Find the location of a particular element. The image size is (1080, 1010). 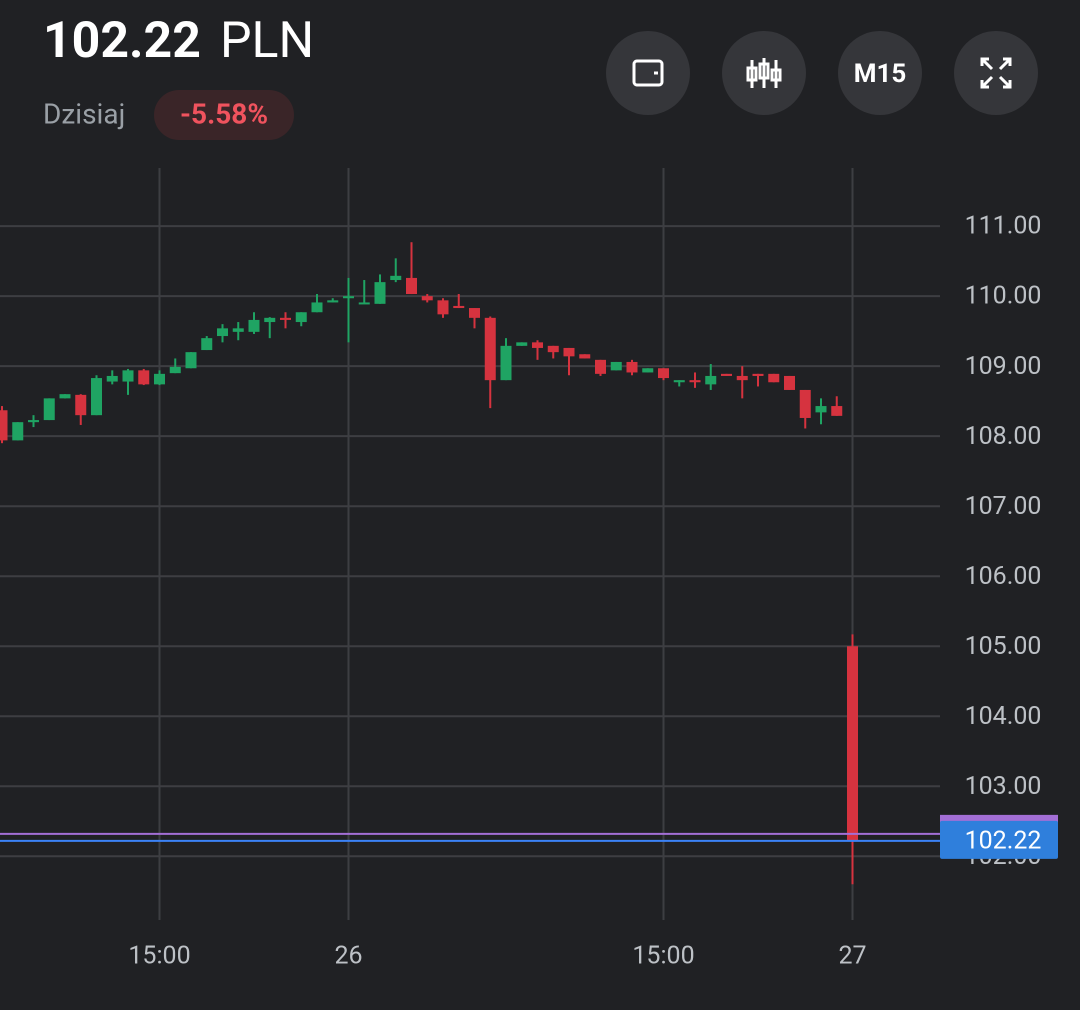

period: Dzisiaj is located at coordinates (84, 113).